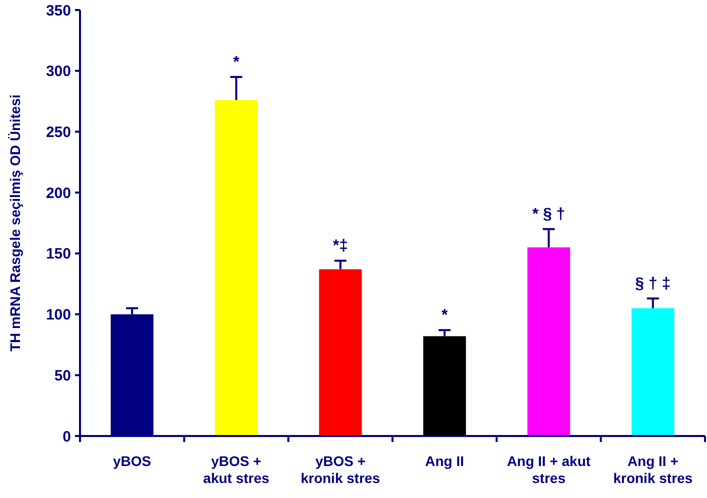 This screenshot has width=707, height=498. I want to click on annotation: * § †, so click(549, 215).